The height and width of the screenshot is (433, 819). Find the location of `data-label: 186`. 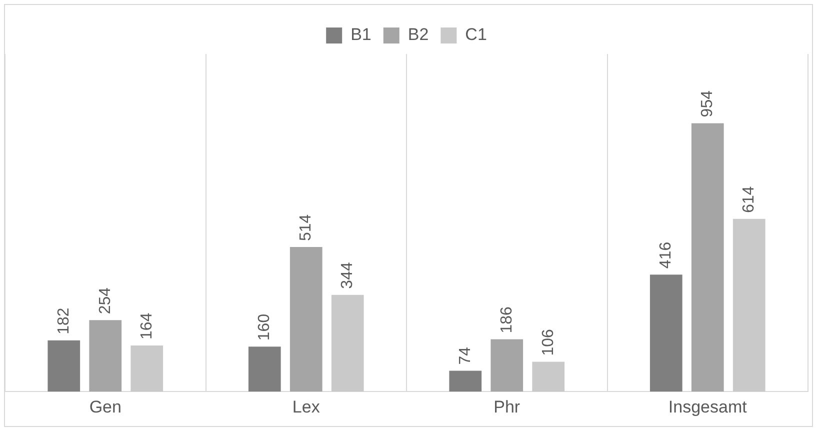

data-label: 186 is located at coordinates (507, 320).